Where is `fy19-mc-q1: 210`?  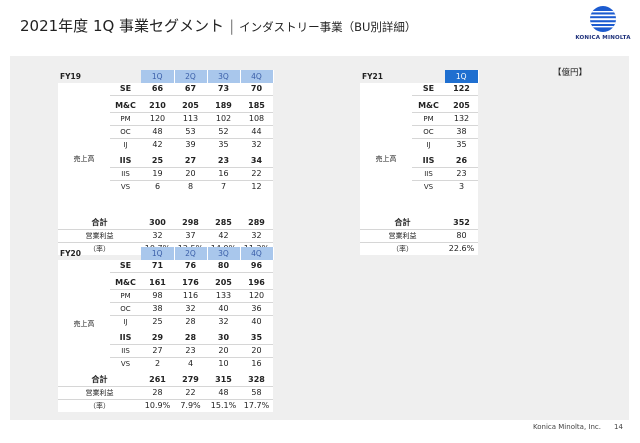 fy19-mc-q1: 210 is located at coordinates (157, 106).